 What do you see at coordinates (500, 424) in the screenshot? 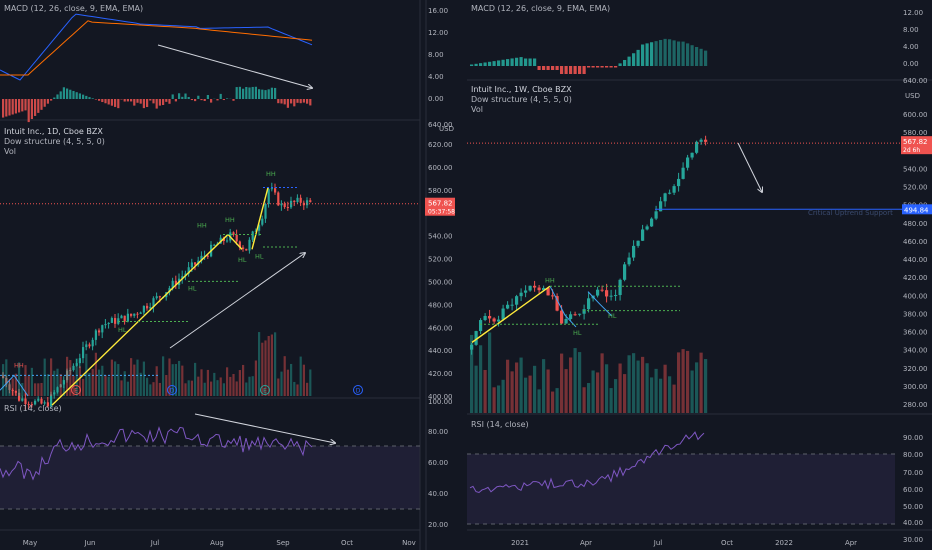
I see `right-rsi-label: RSI (14, close)` at bounding box center [500, 424].